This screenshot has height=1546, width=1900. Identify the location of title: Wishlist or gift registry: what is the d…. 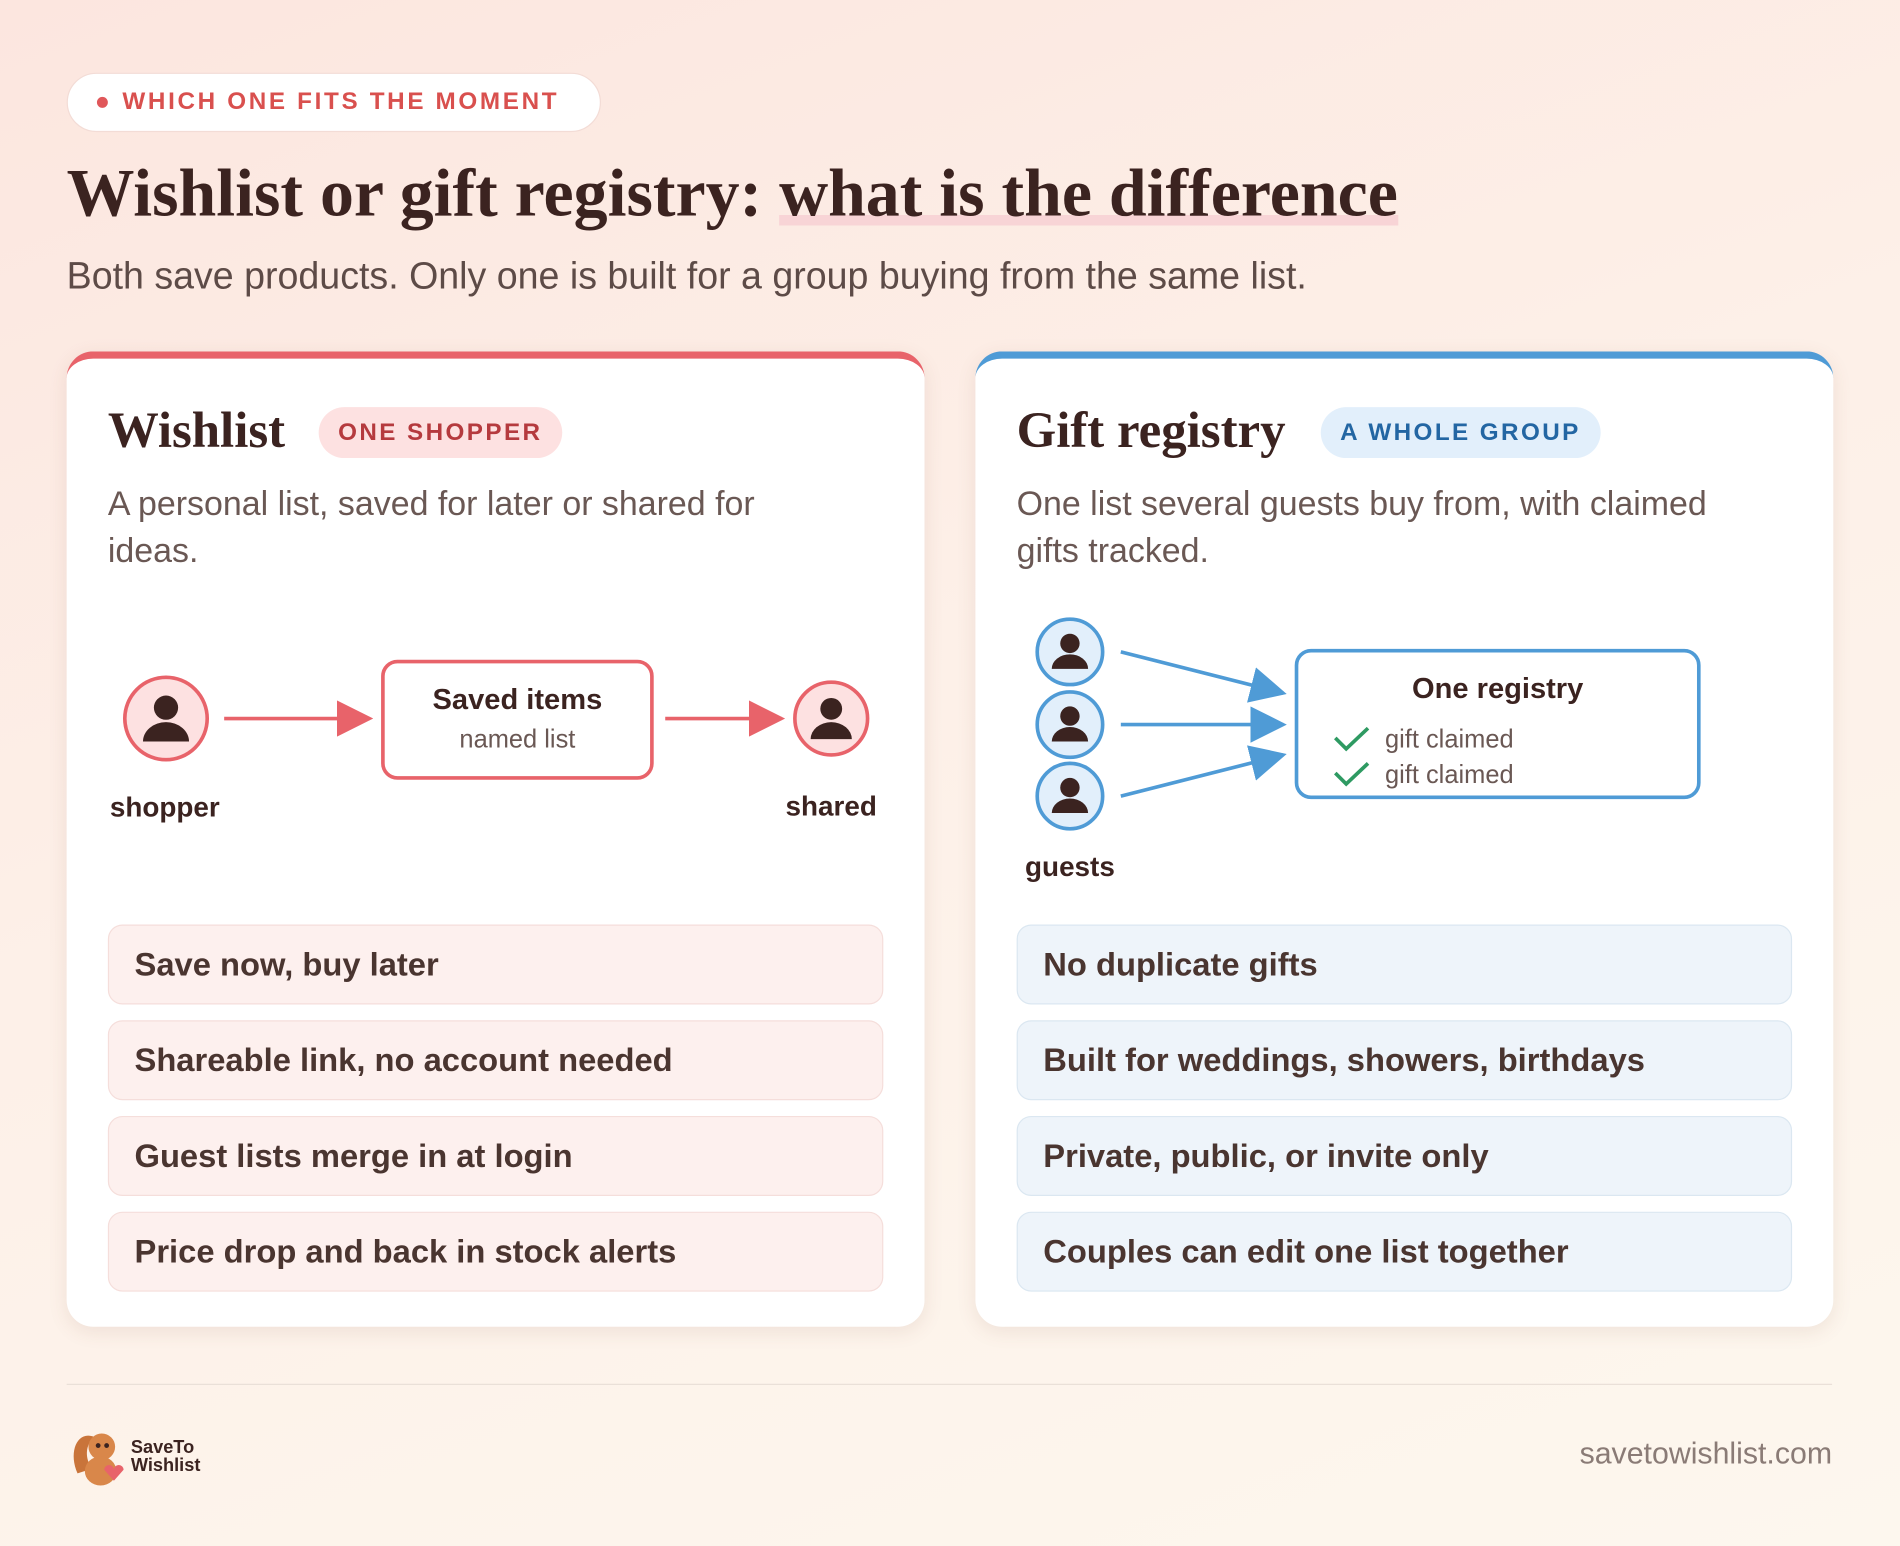
(732, 194).